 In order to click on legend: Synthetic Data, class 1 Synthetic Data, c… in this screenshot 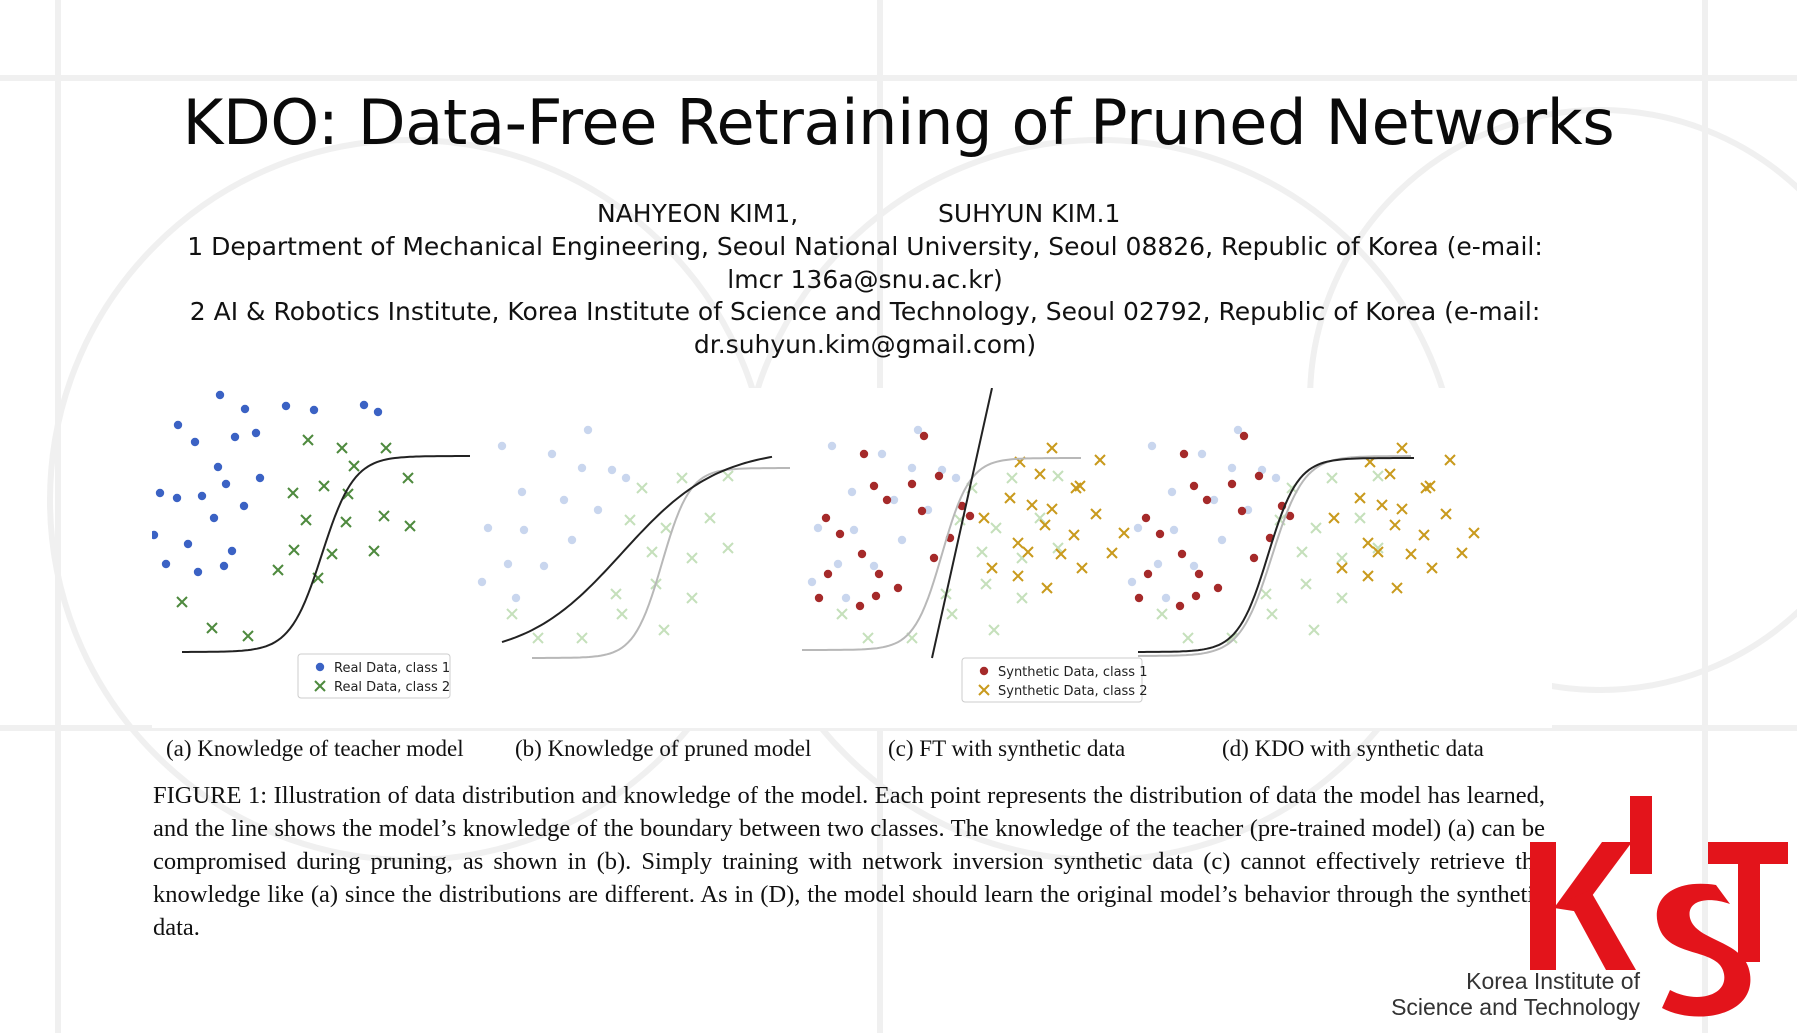, I will do `click(1054, 680)`.